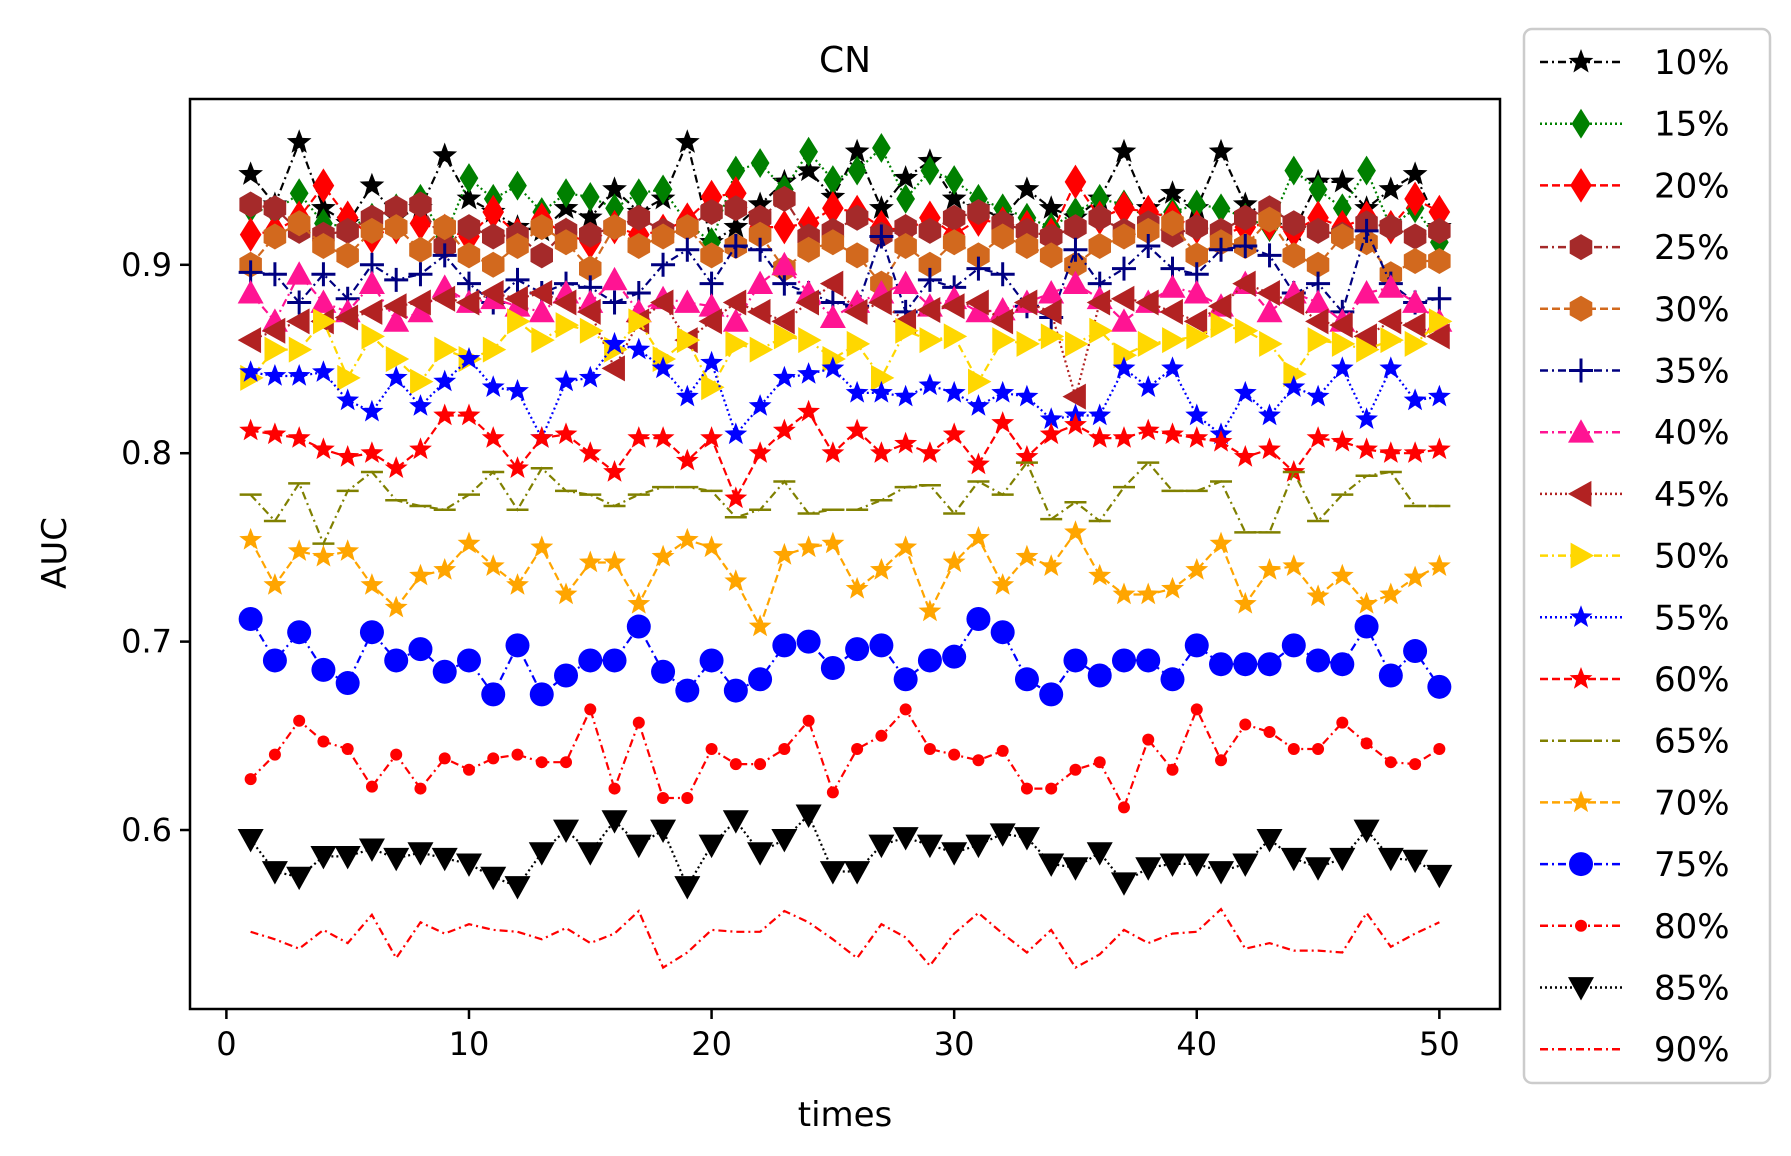 The height and width of the screenshot is (1156, 1791). What do you see at coordinates (1635, 927) in the screenshot?
I see `legend-entry-80pct: 80%` at bounding box center [1635, 927].